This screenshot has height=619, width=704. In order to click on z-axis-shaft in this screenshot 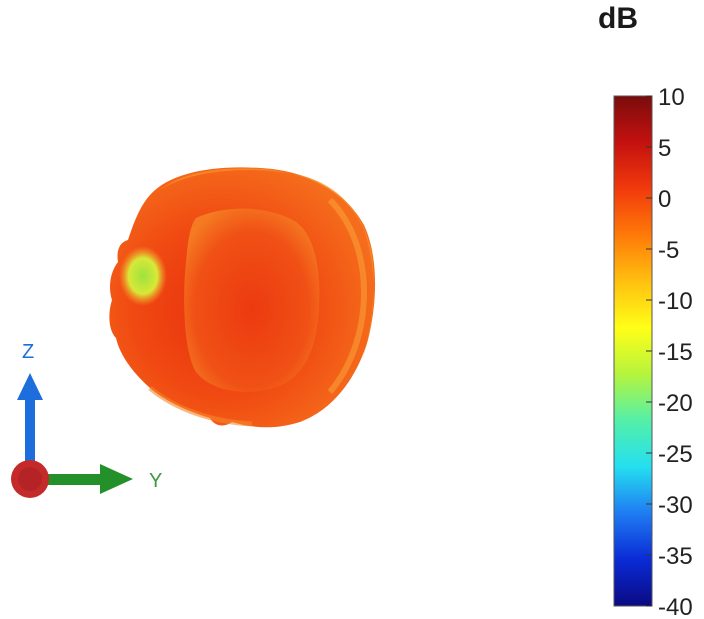, I will do `click(30, 431)`.